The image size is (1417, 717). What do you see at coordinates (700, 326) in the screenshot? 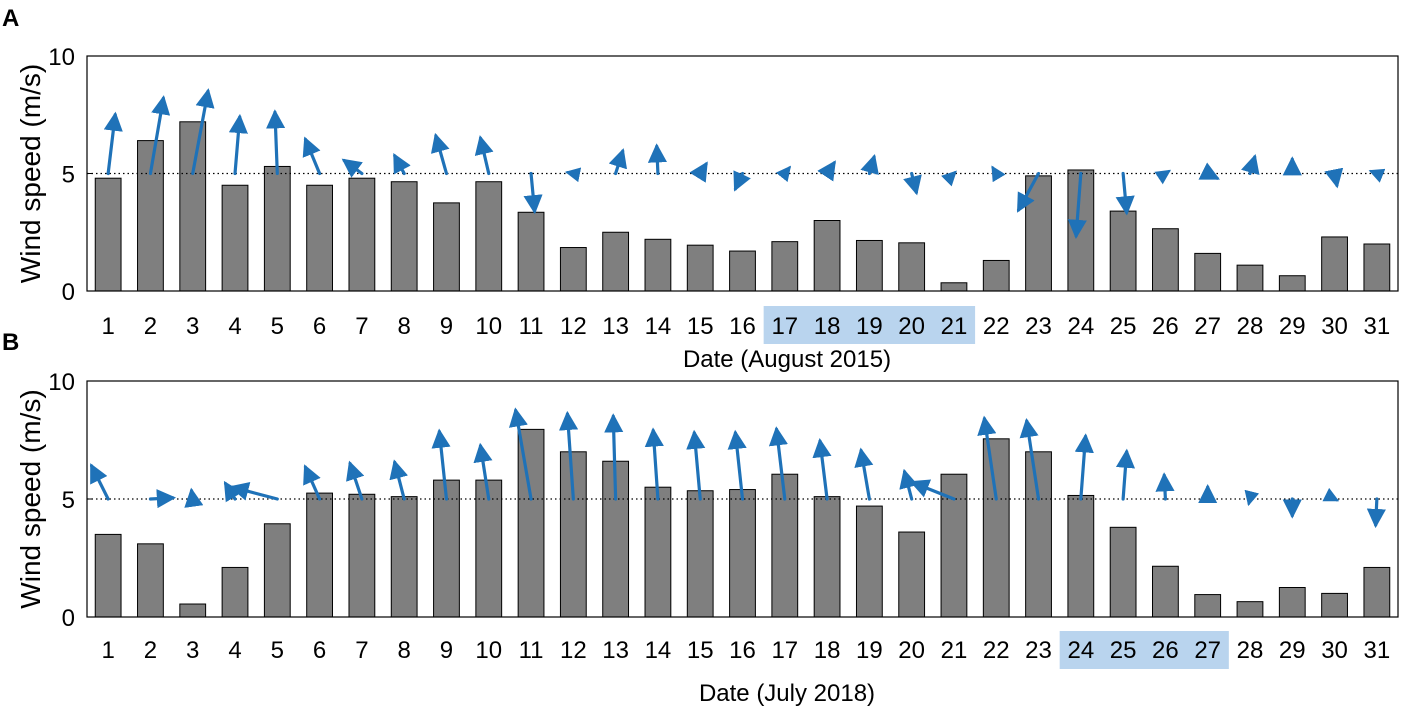
I see `x-tick-label: 15` at bounding box center [700, 326].